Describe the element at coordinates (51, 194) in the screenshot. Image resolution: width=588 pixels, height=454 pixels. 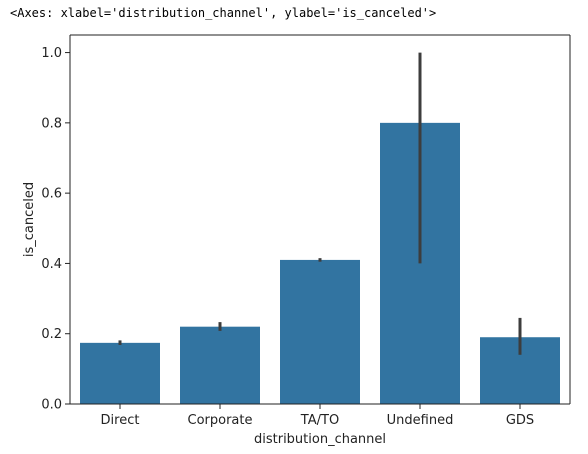
I see `y-tick-label: 0.6` at that location.